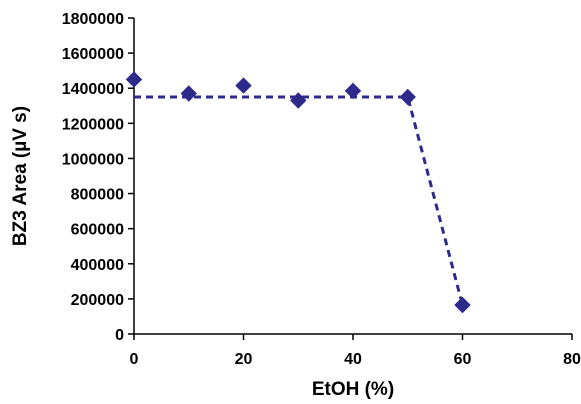 The width and height of the screenshot is (581, 404). I want to click on y-tick-label: 800000, so click(97, 195).